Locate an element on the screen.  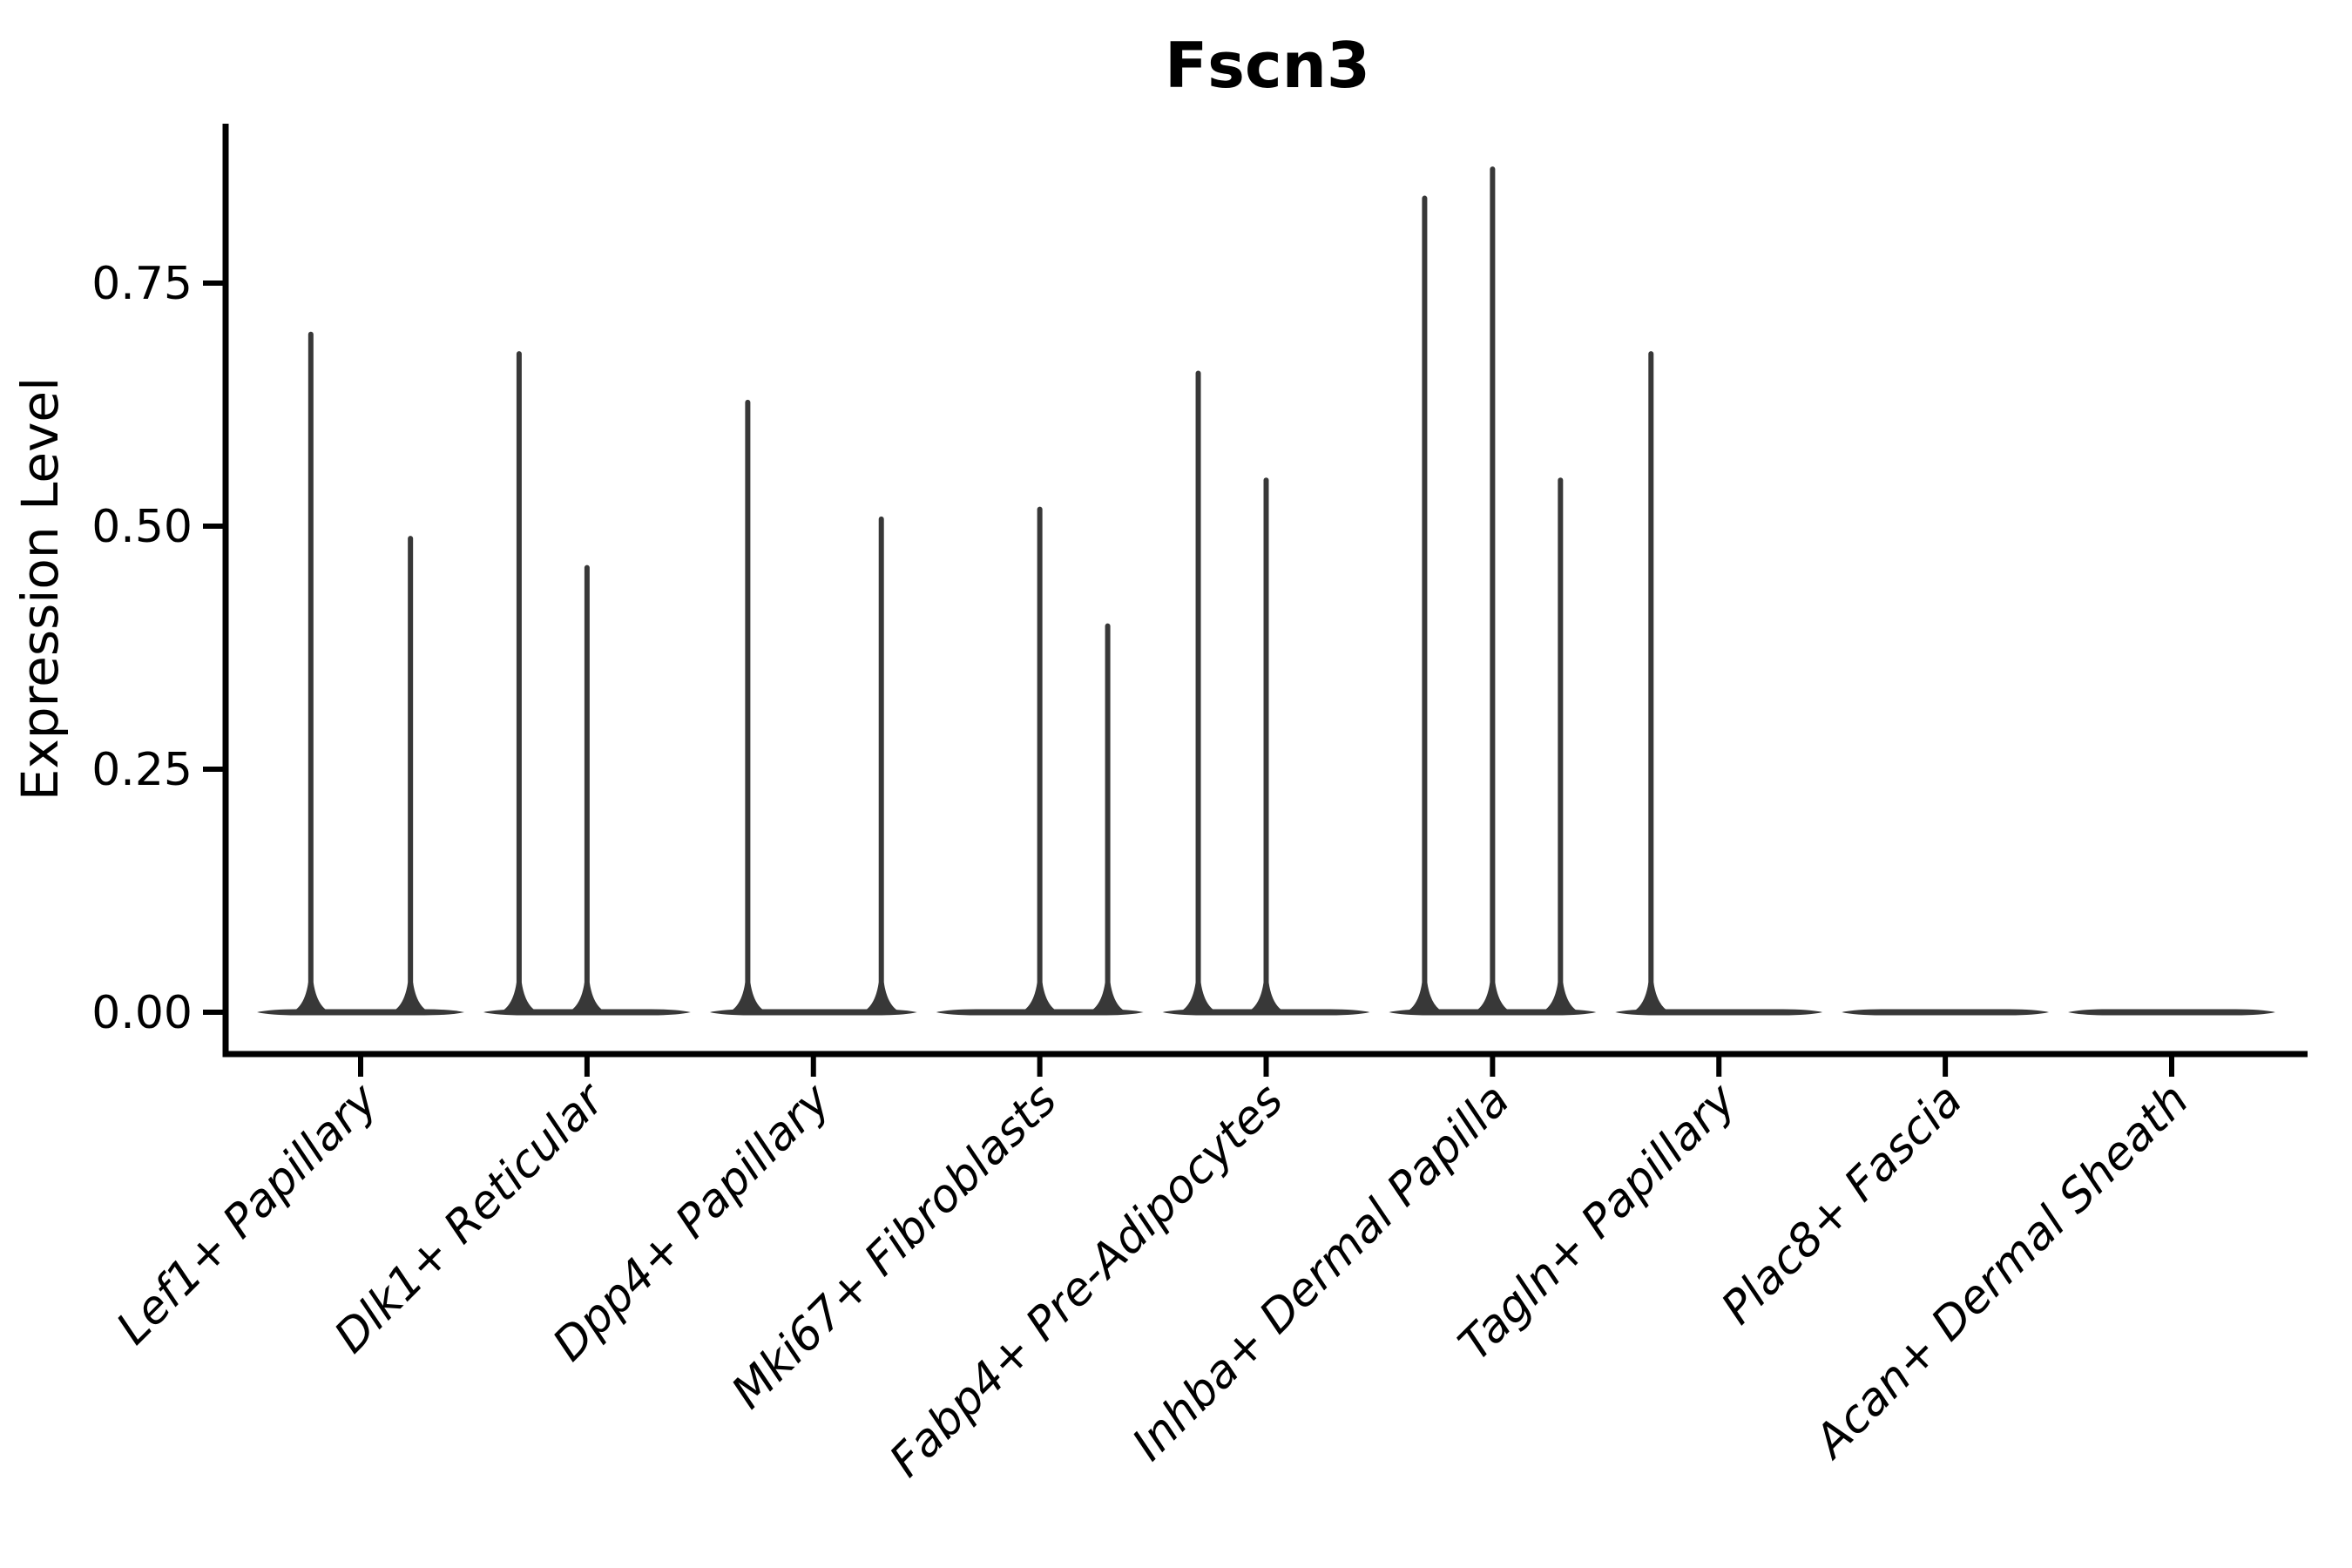
y-tick-label: 0.25 is located at coordinates (142, 770).